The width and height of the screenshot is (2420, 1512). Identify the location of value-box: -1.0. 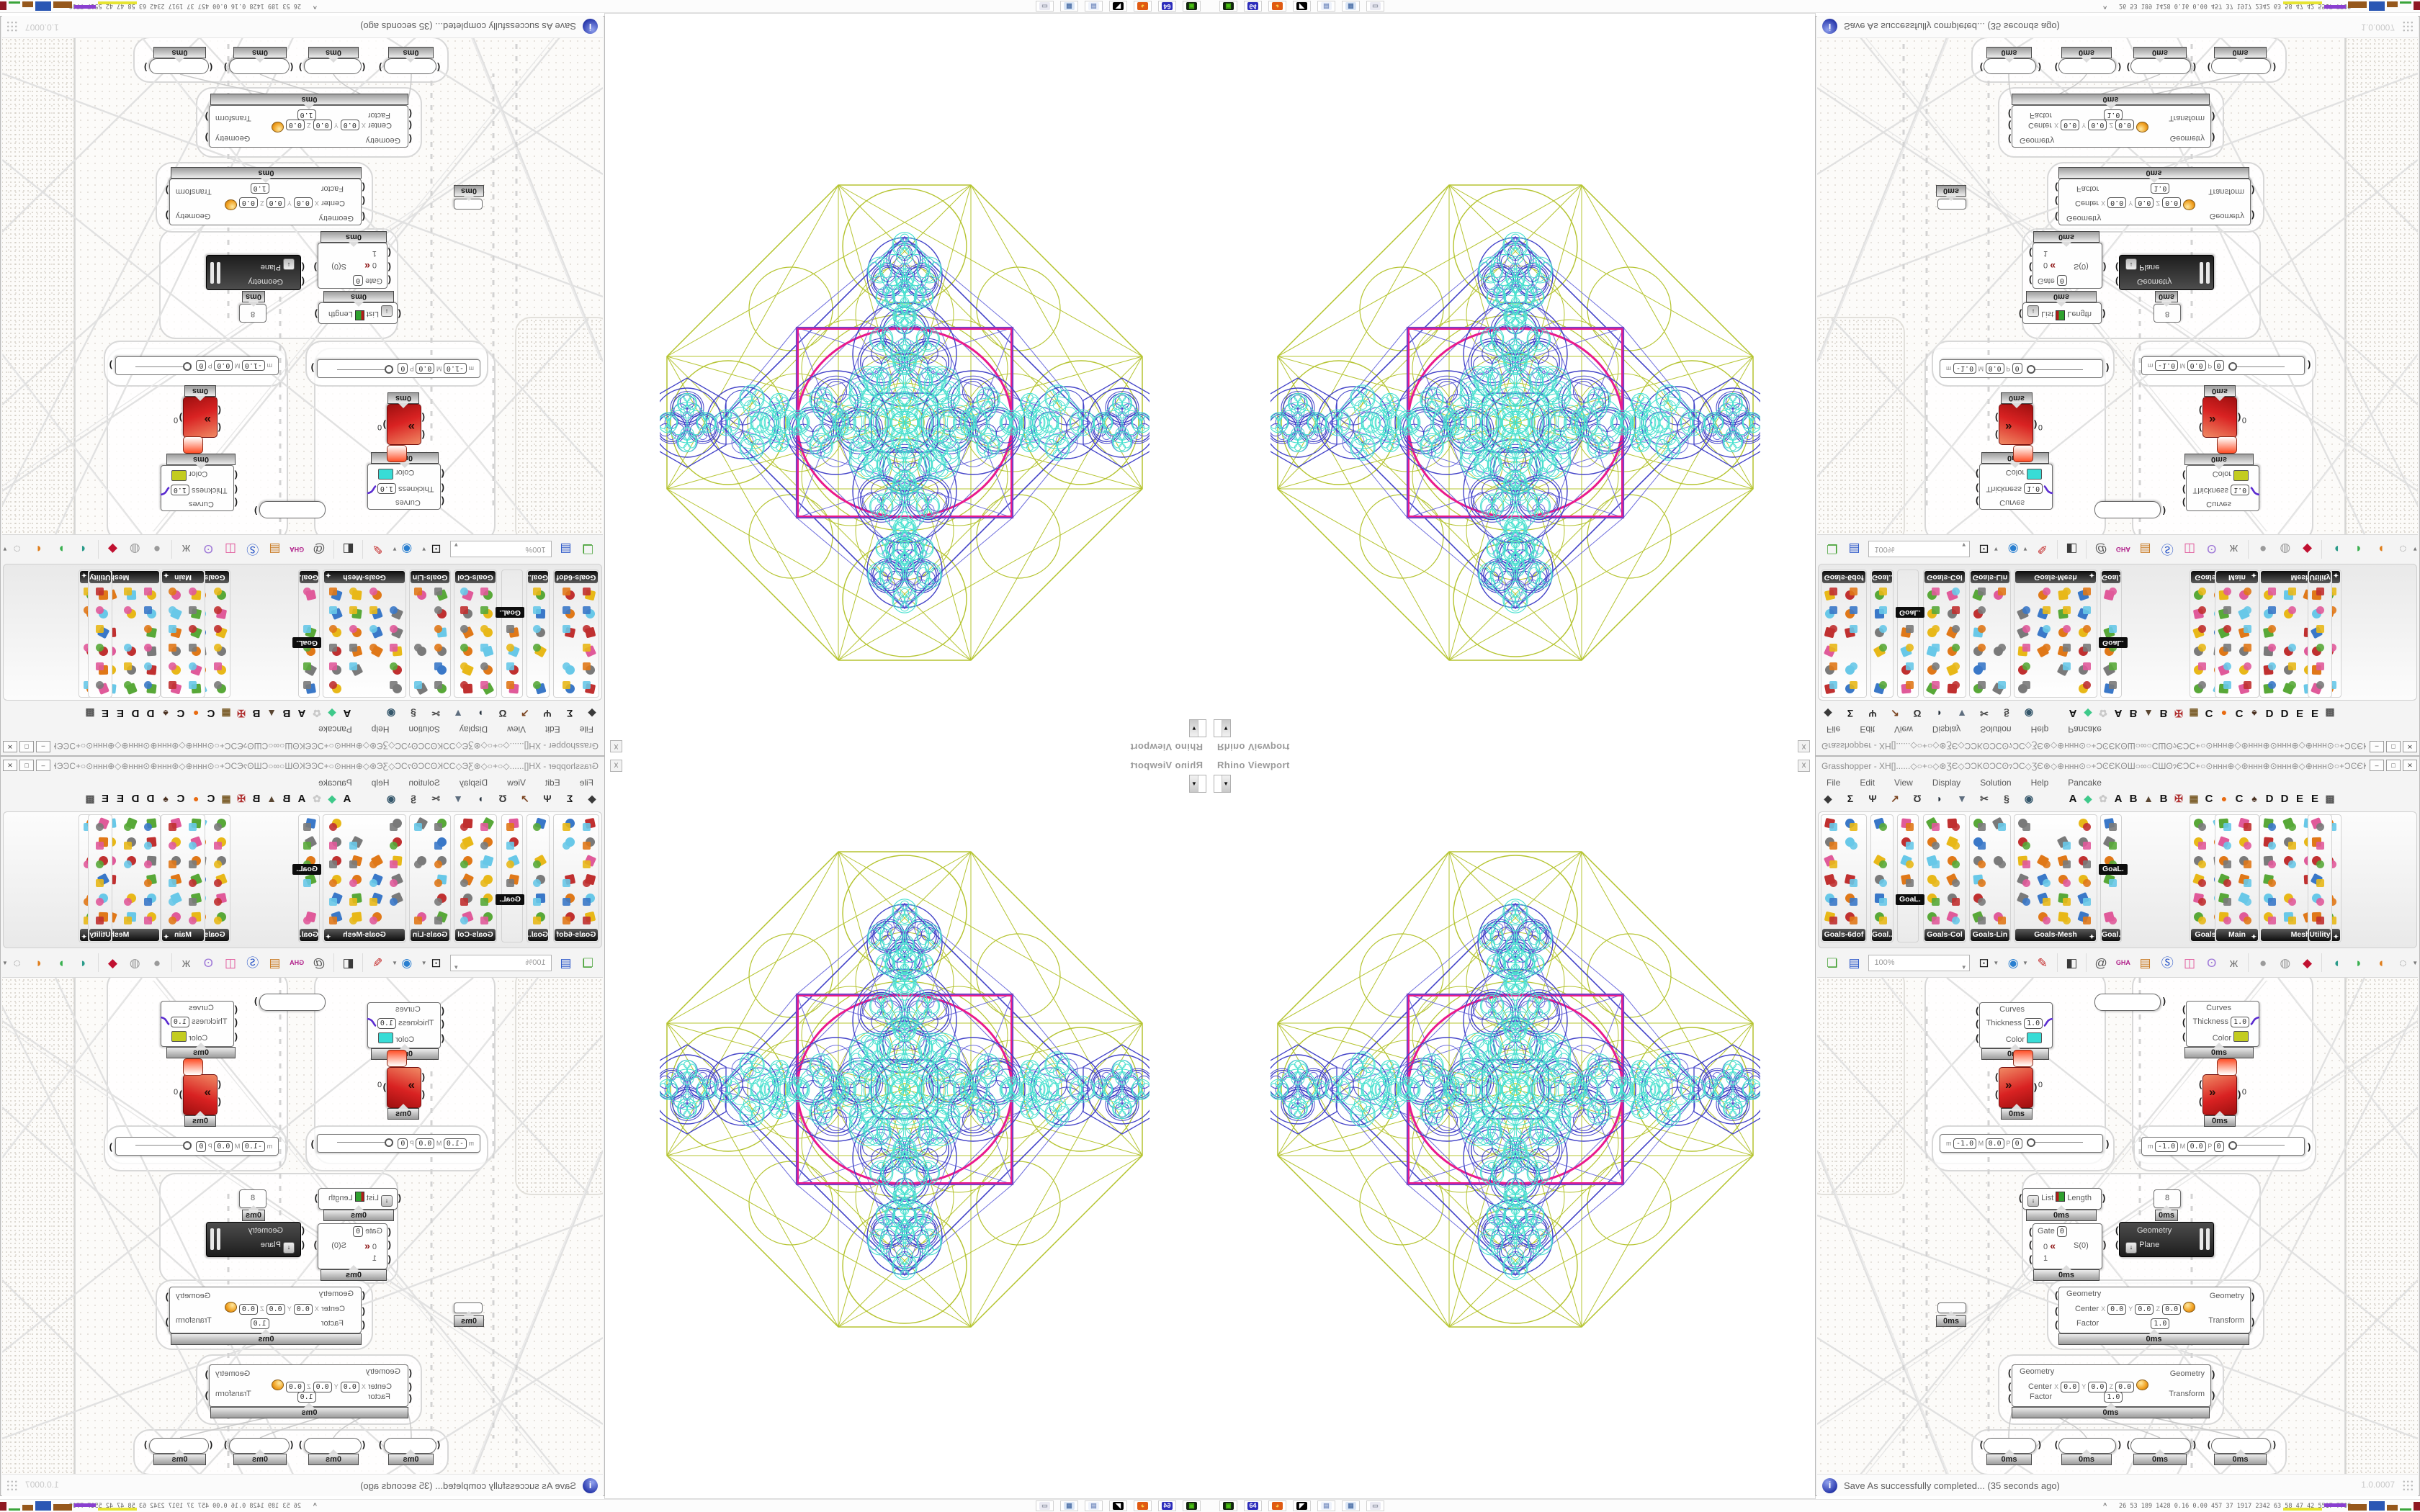
(1965, 1143).